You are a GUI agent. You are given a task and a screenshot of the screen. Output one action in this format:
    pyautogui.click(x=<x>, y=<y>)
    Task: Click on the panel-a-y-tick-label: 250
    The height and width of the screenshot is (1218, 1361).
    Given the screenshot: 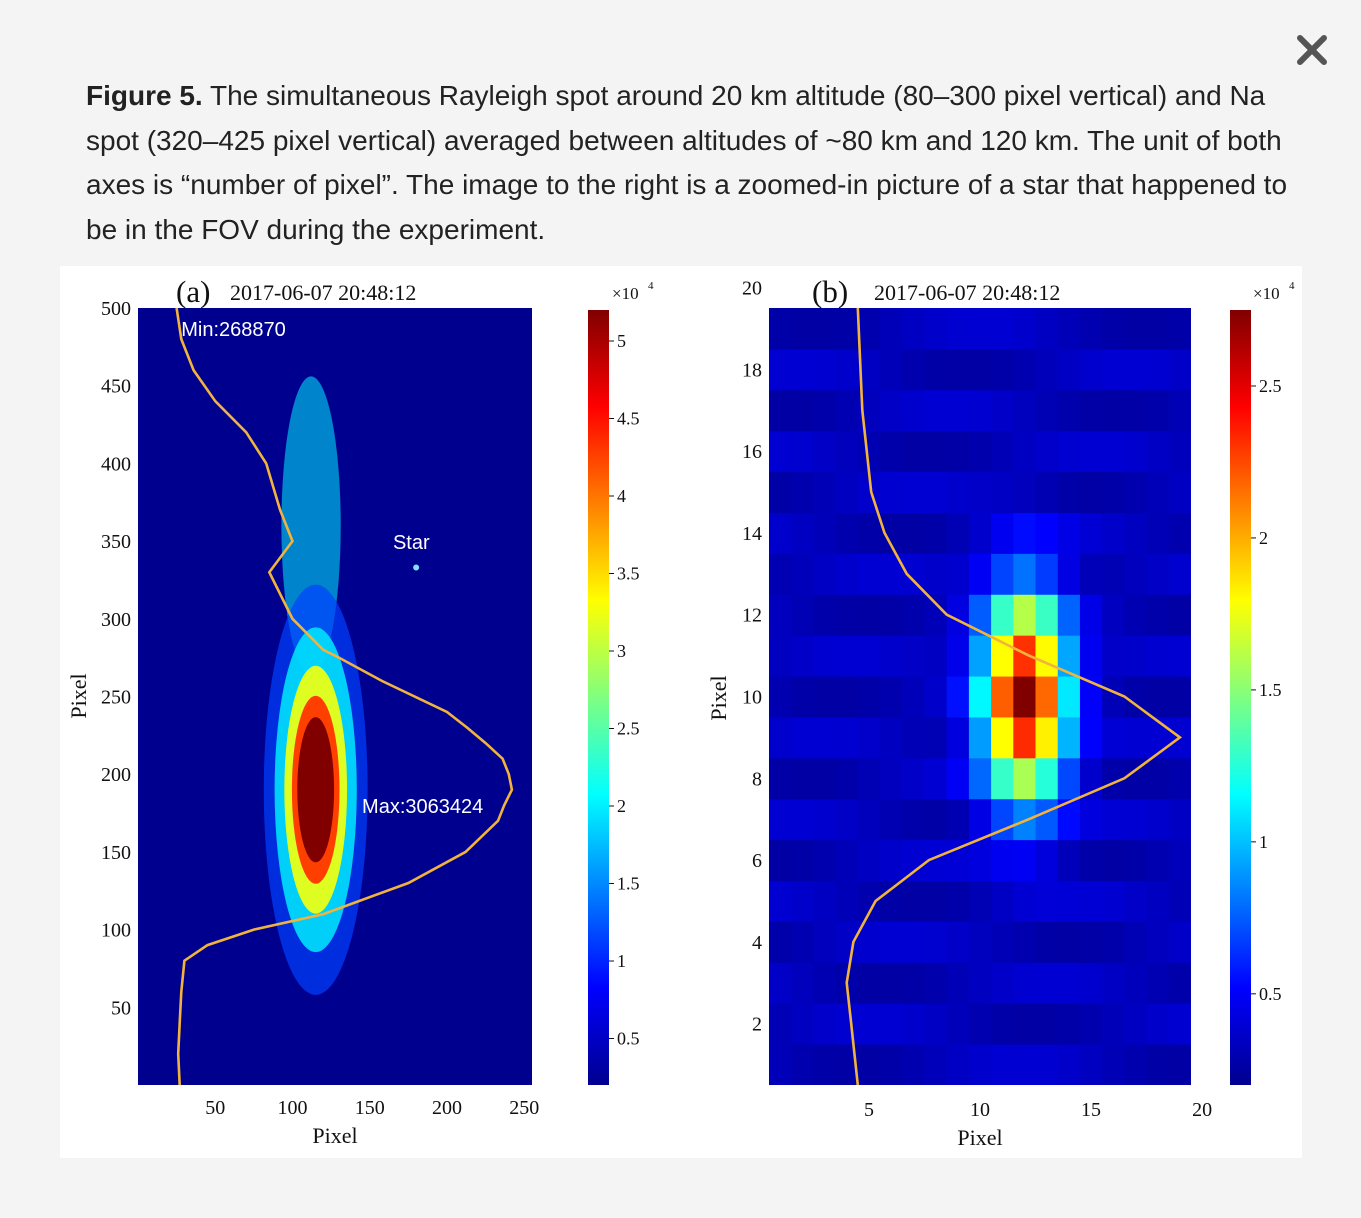 What is the action you would take?
    pyautogui.click(x=116, y=698)
    